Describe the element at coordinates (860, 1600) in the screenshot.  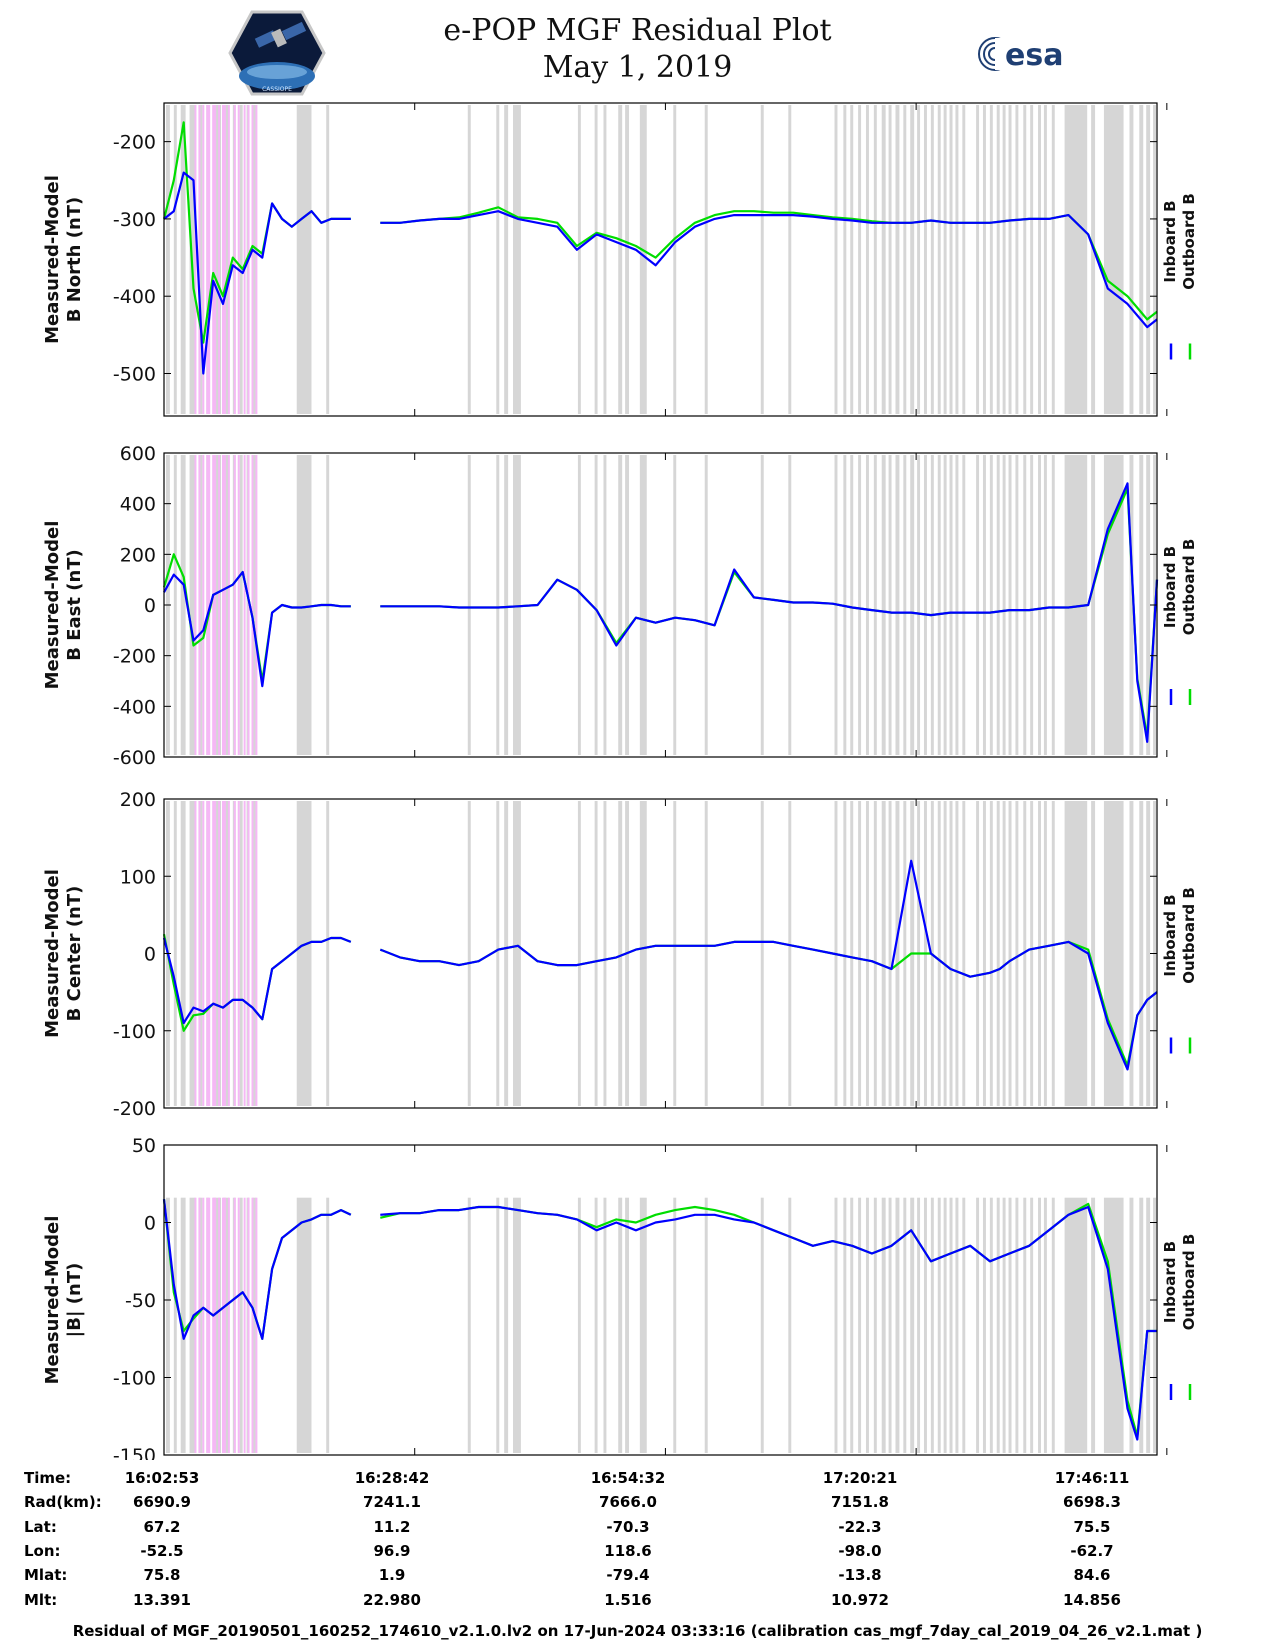
I see `orbit-row-value: 10.972` at that location.